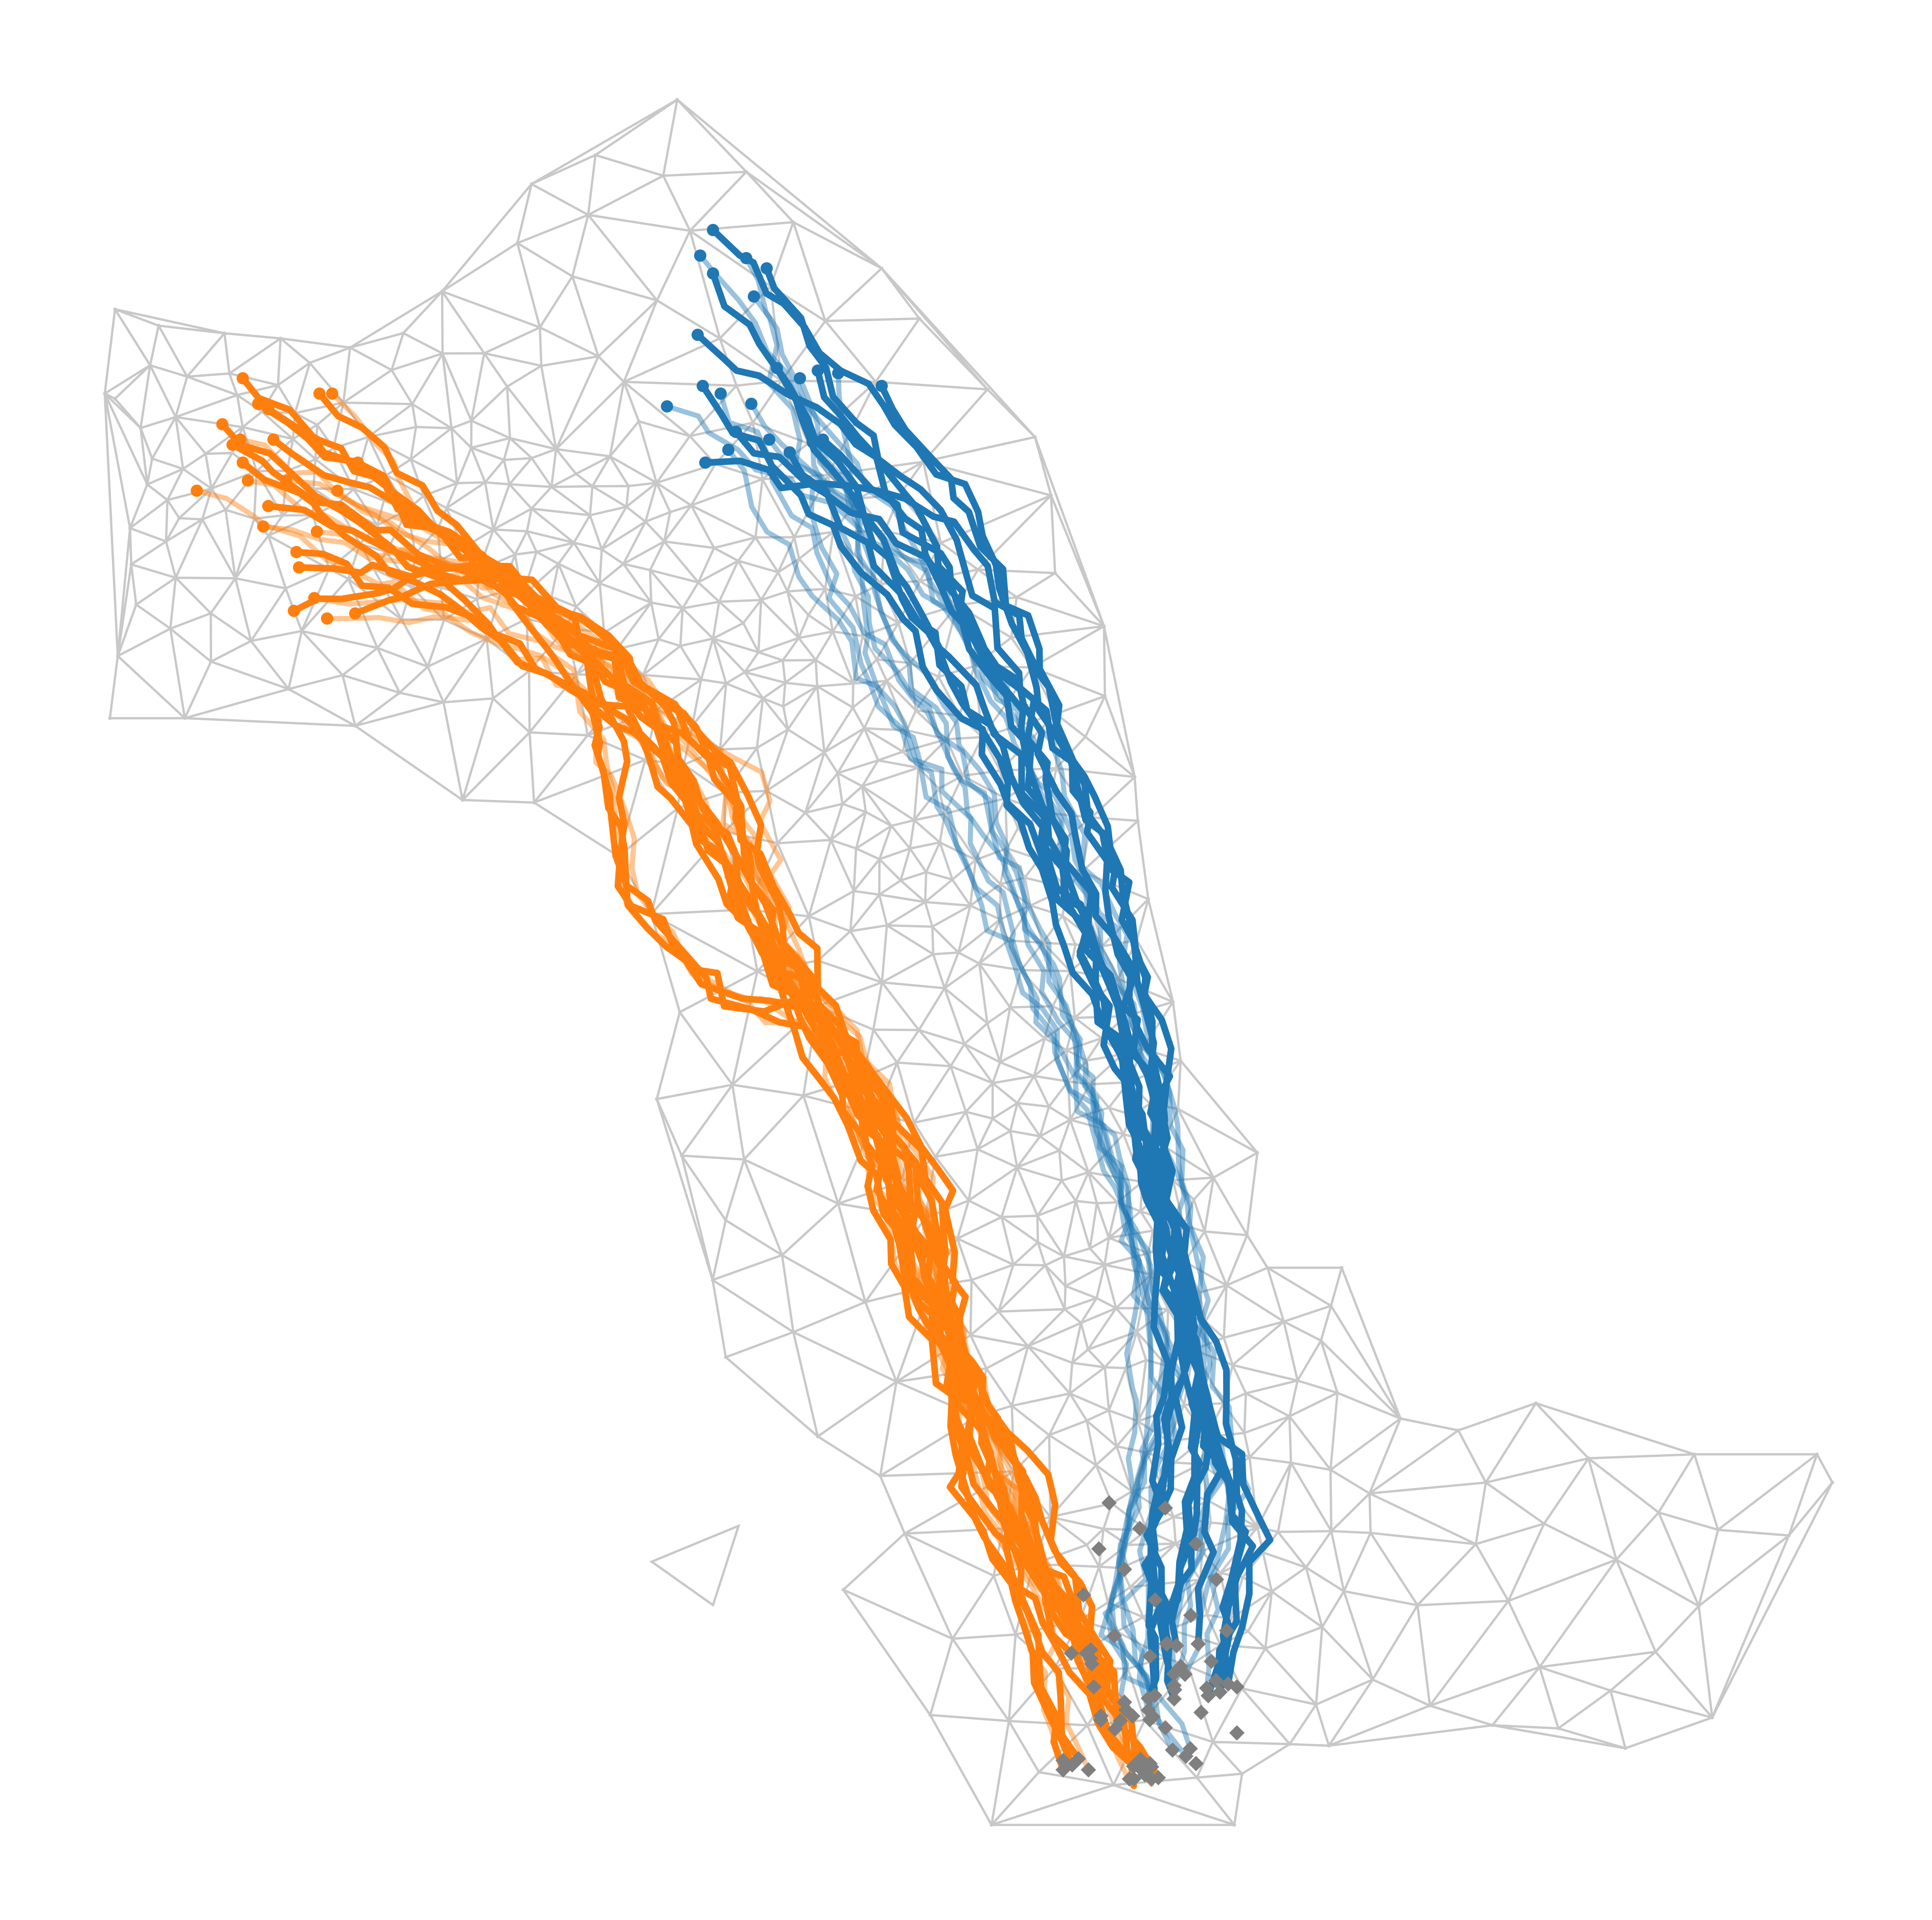 Image resolution: width=1932 pixels, height=1920 pixels. What do you see at coordinates (314, 598) in the screenshot?
I see `orange-start-node` at bounding box center [314, 598].